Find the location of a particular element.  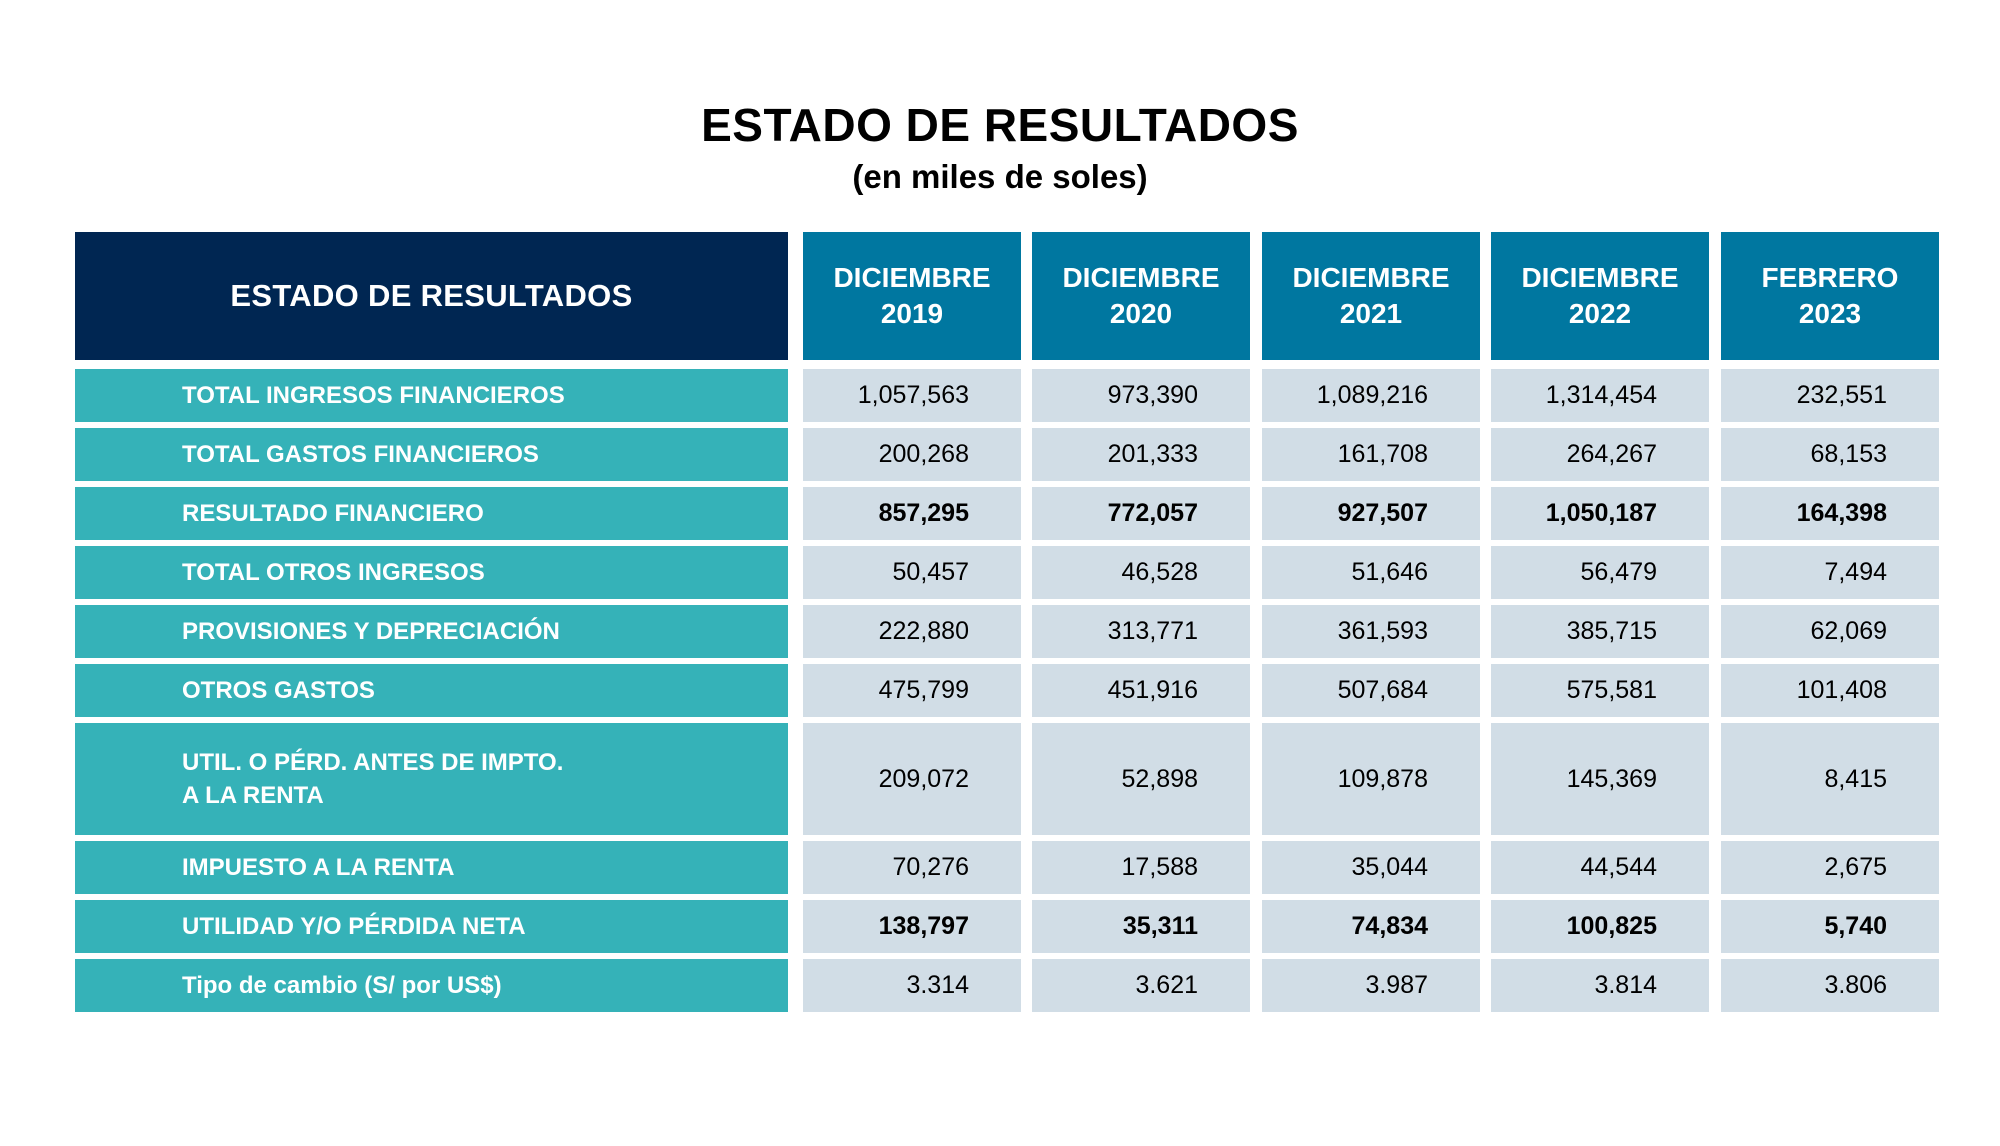

table-cell-value: 1,089,216 is located at coordinates (1372, 395).